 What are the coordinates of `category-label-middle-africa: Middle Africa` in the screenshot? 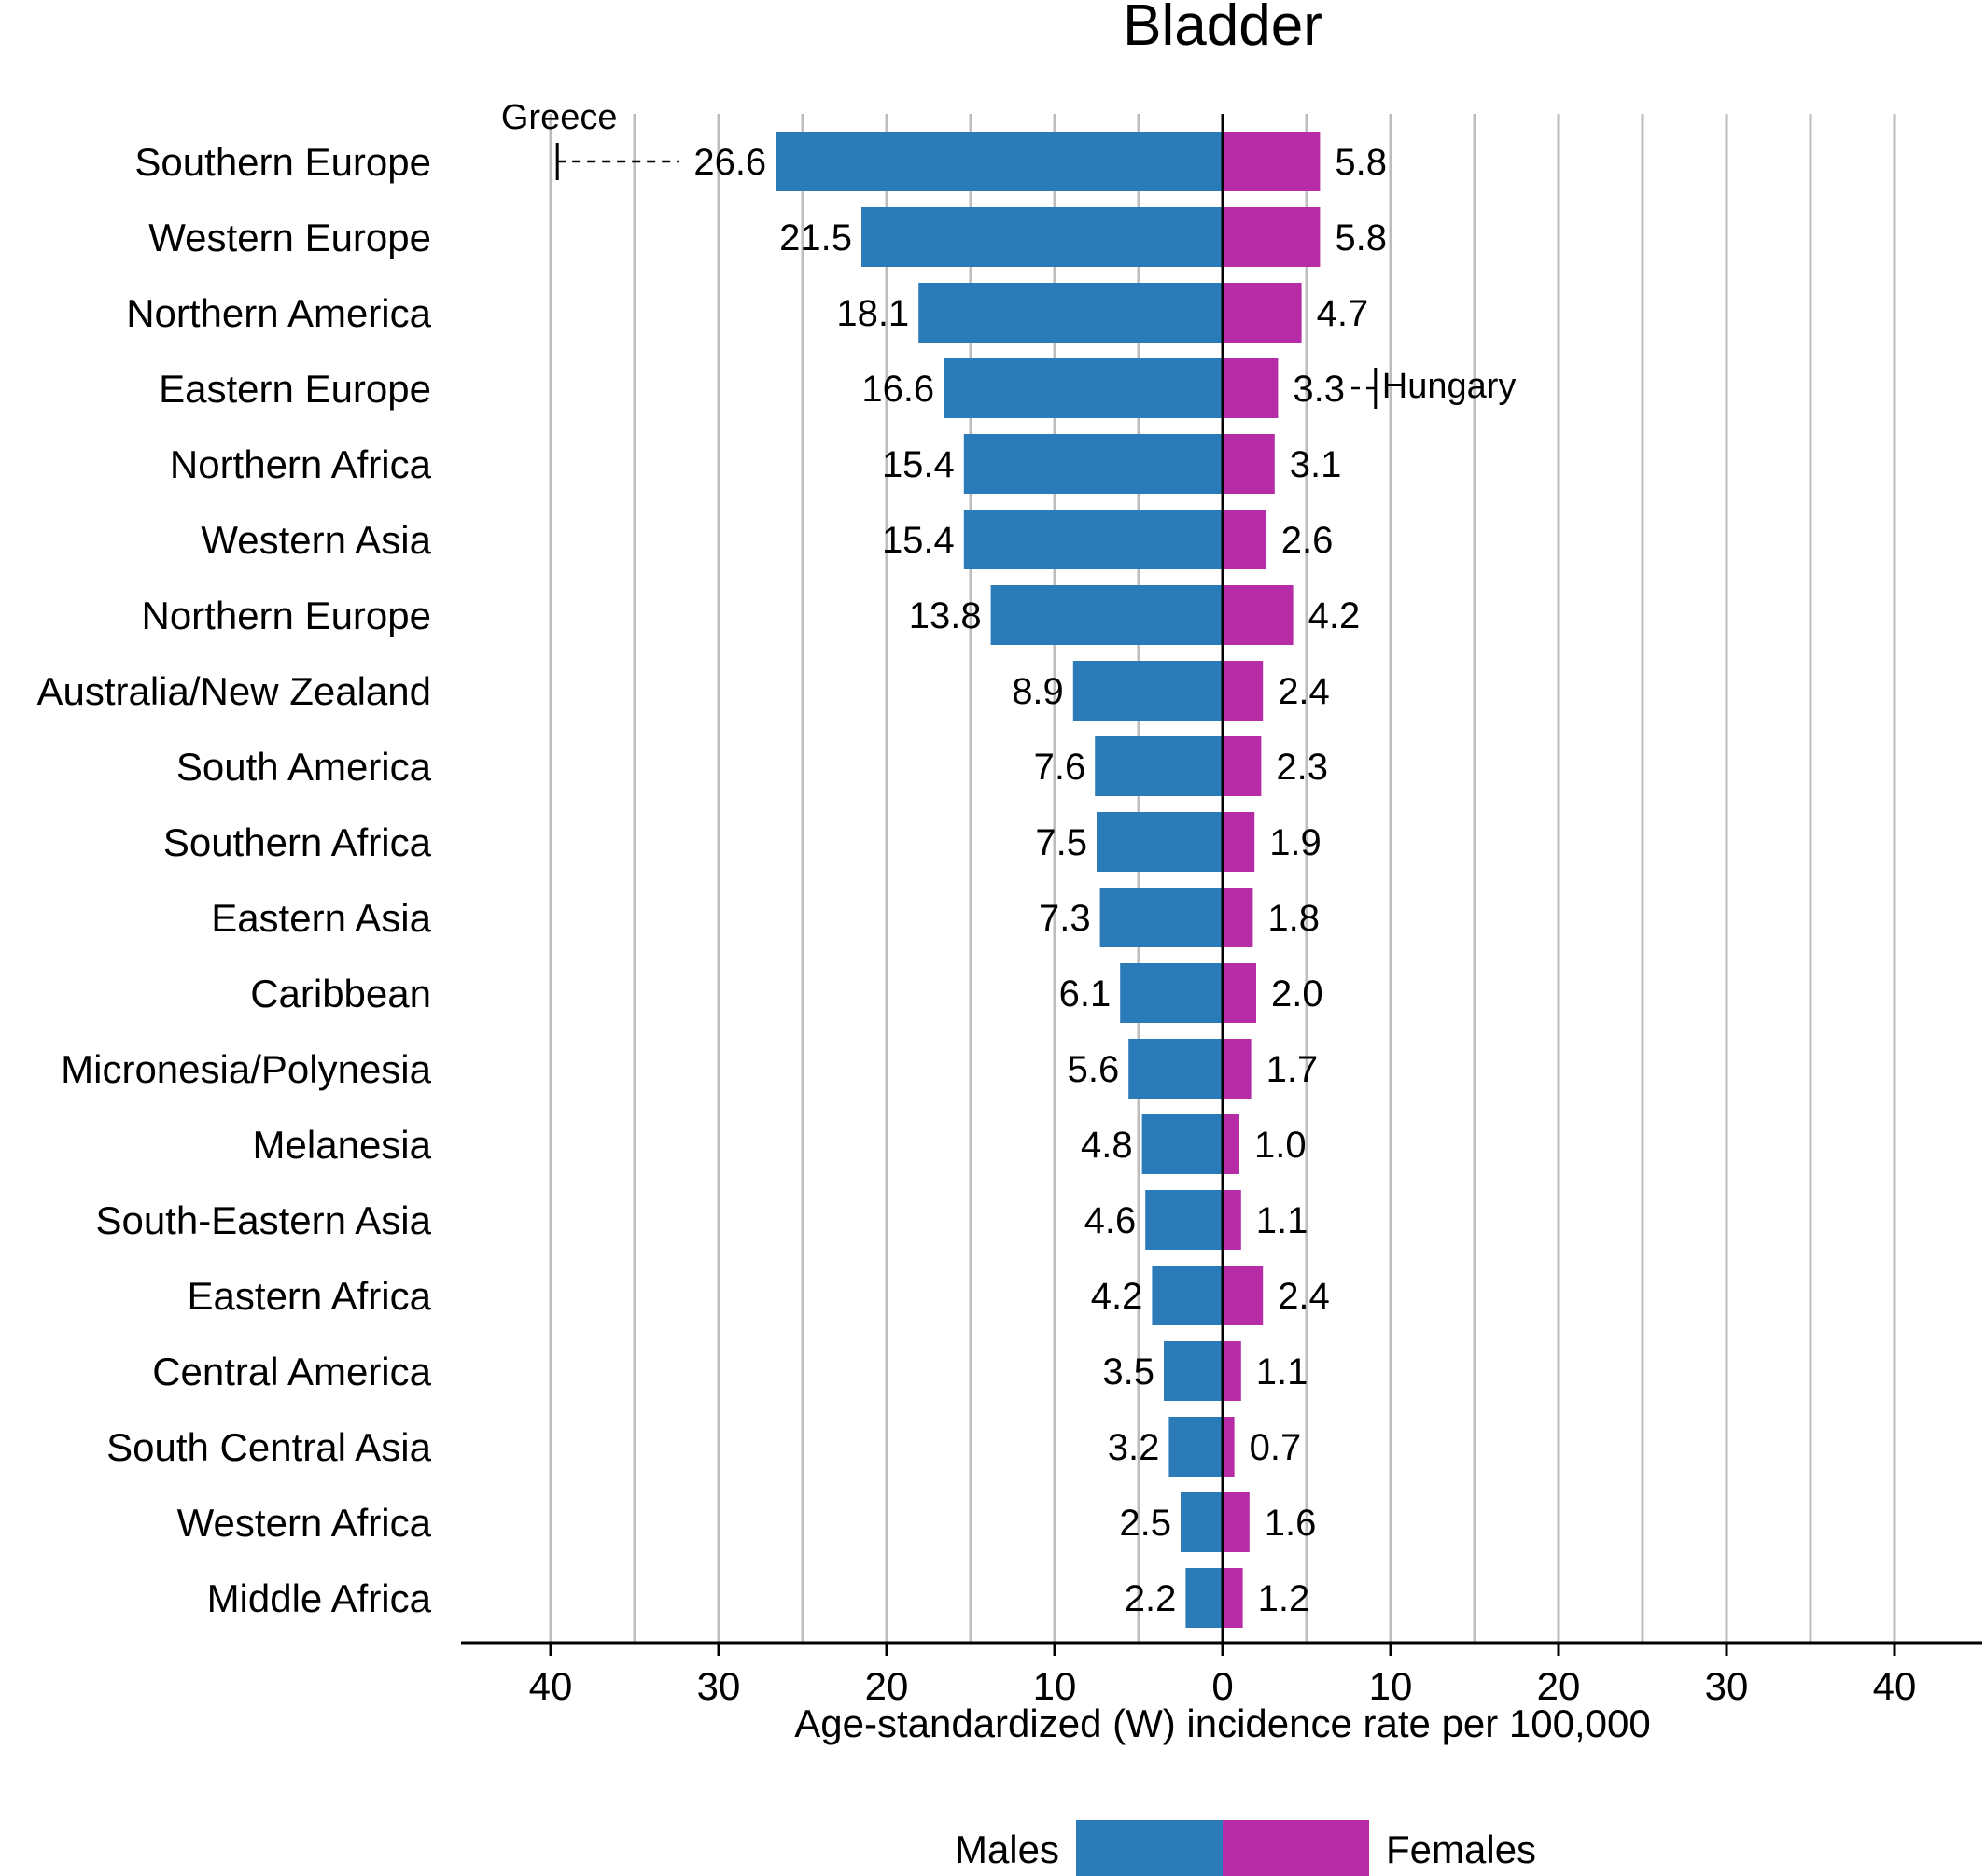 It's located at (319, 1598).